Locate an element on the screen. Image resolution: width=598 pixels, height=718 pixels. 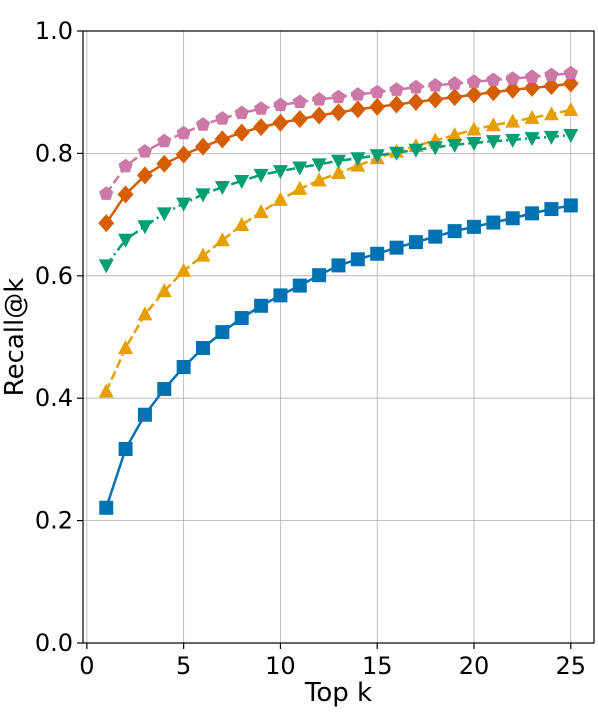
y-tick-label: 0.4 is located at coordinates (54, 398).